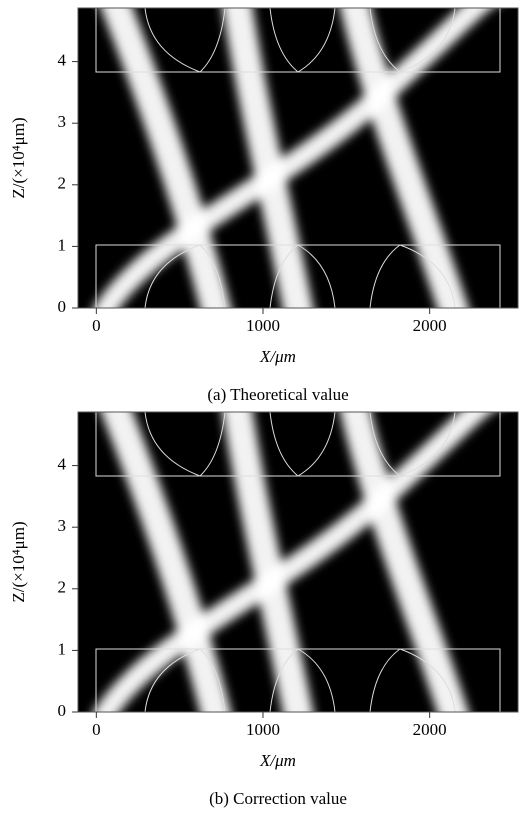 This screenshot has height=814, width=522. What do you see at coordinates (277, 394) in the screenshot?
I see `caption: (a) Theoretical value` at bounding box center [277, 394].